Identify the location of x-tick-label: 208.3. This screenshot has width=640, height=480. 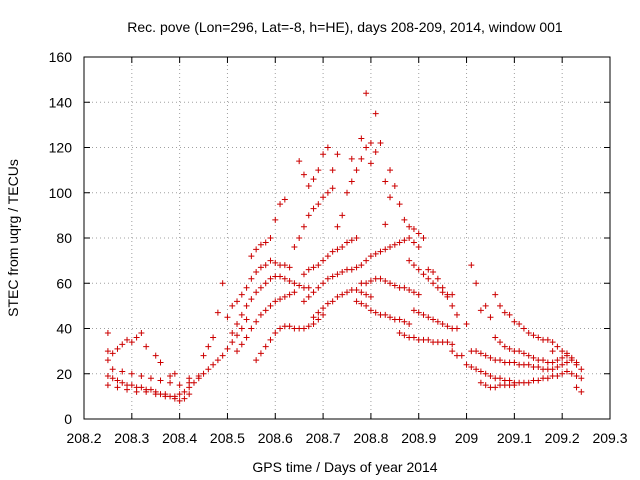
(131, 438).